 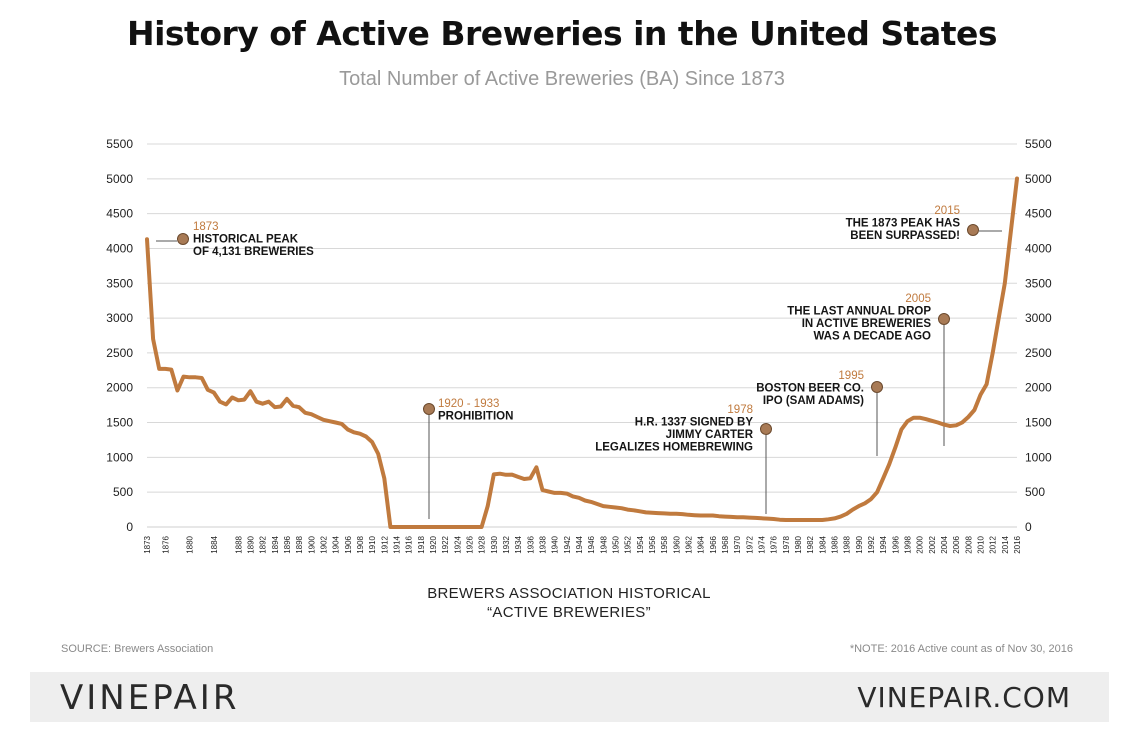 What do you see at coordinates (895, 544) in the screenshot?
I see `x-tick-1996: 1996` at bounding box center [895, 544].